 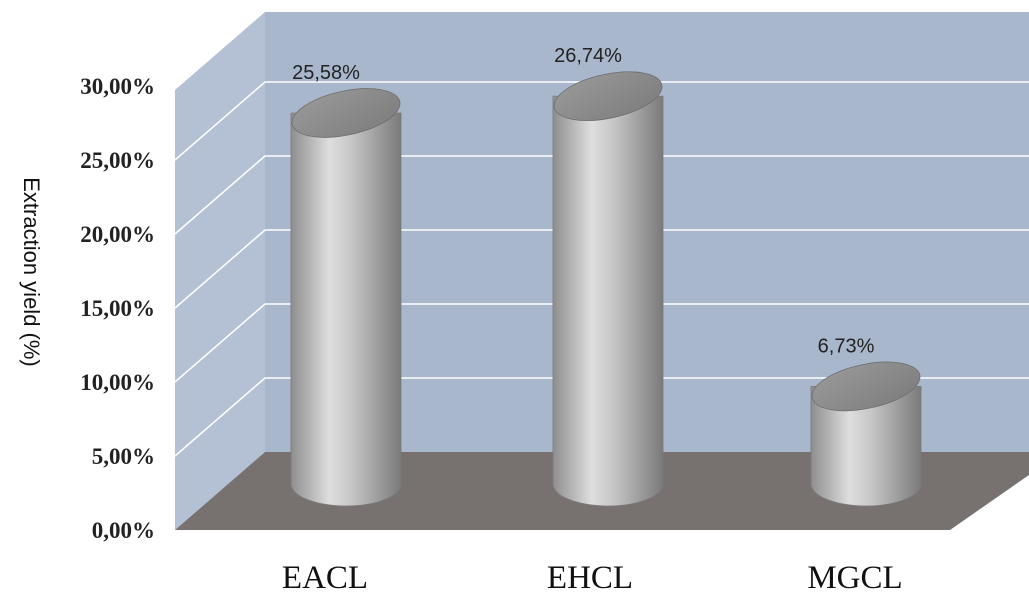 I want to click on y-tick-label: 30,00%, so click(x=117, y=86).